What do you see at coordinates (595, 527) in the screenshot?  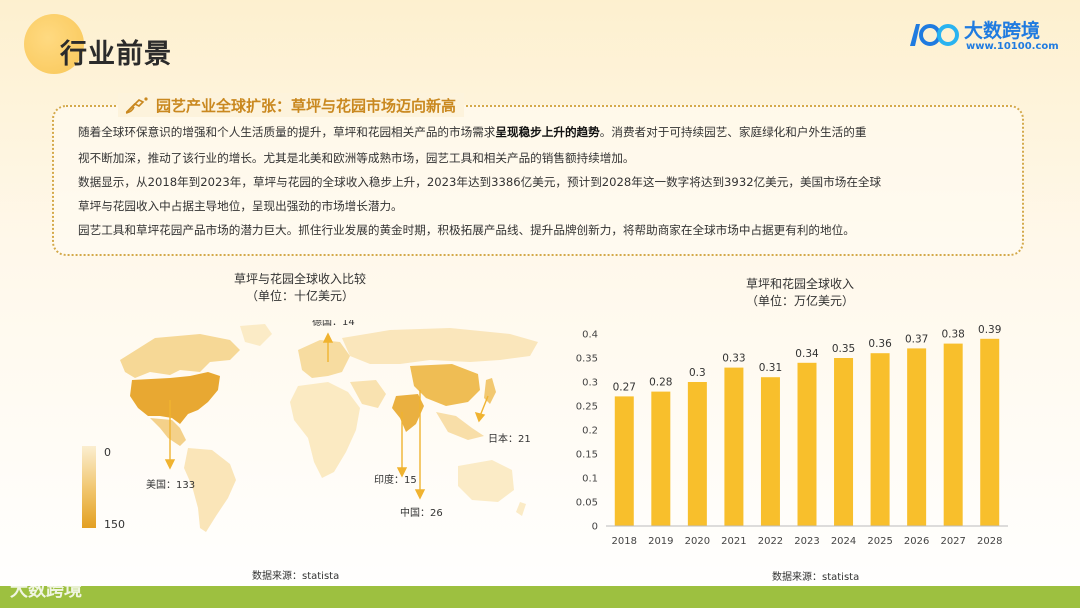 I see `y-tick-label: 0` at bounding box center [595, 527].